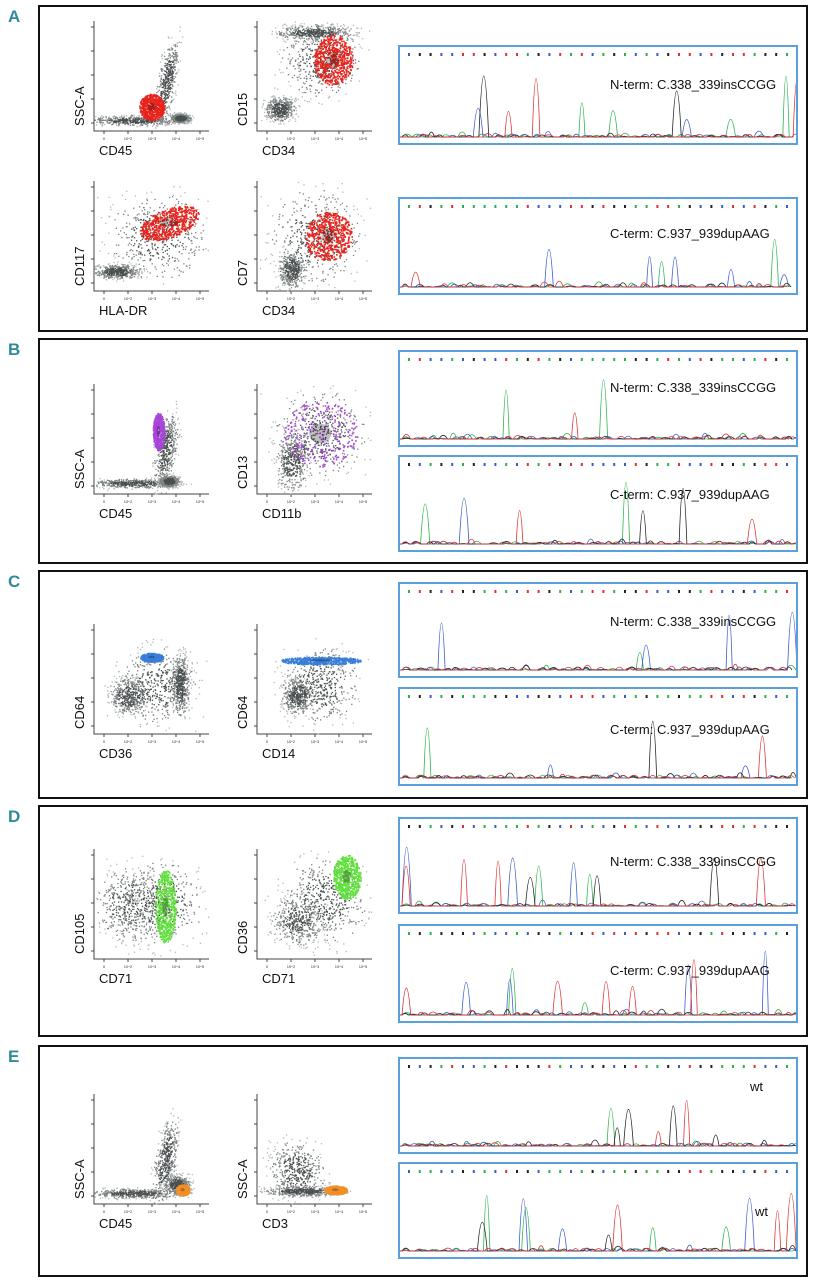 This screenshot has width=816, height=1280. I want to click on mutation-label: wt, so click(761, 1211).